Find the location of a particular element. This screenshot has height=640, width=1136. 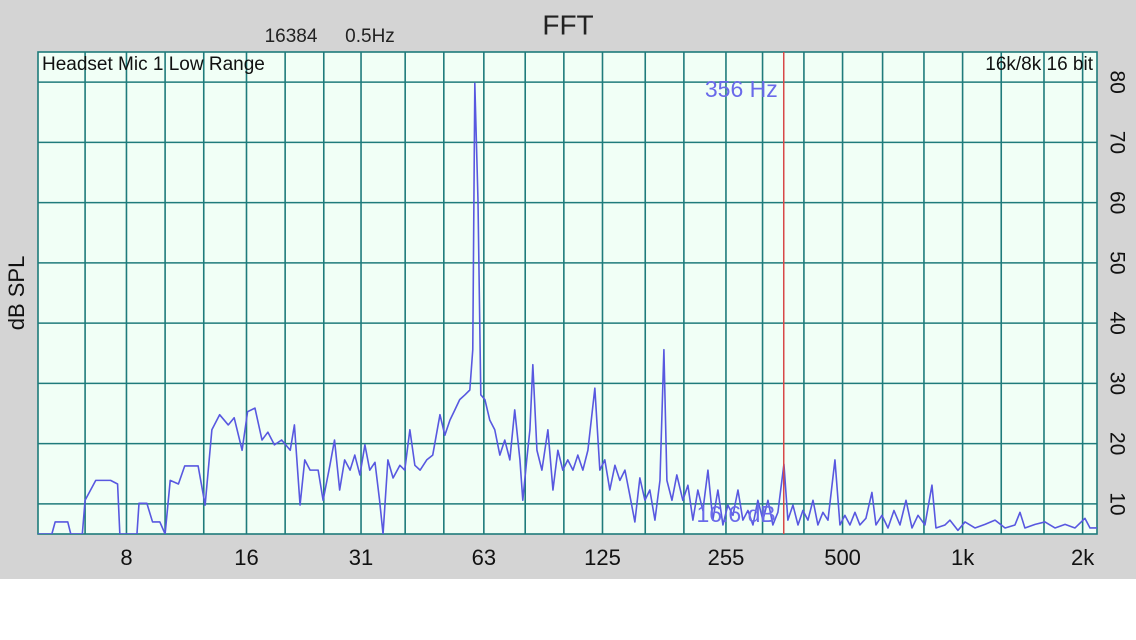

x-tick-label: 1k is located at coordinates (963, 557).